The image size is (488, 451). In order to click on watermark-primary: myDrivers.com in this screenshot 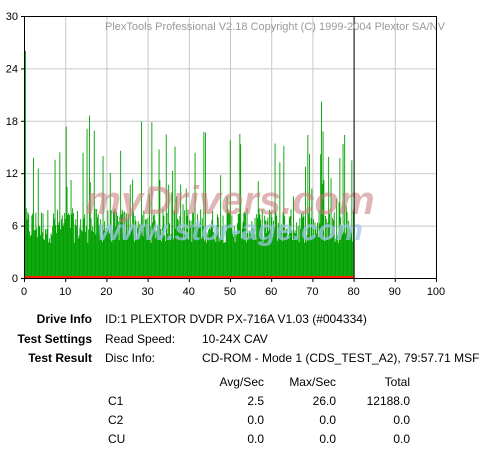, I will do `click(229, 201)`.